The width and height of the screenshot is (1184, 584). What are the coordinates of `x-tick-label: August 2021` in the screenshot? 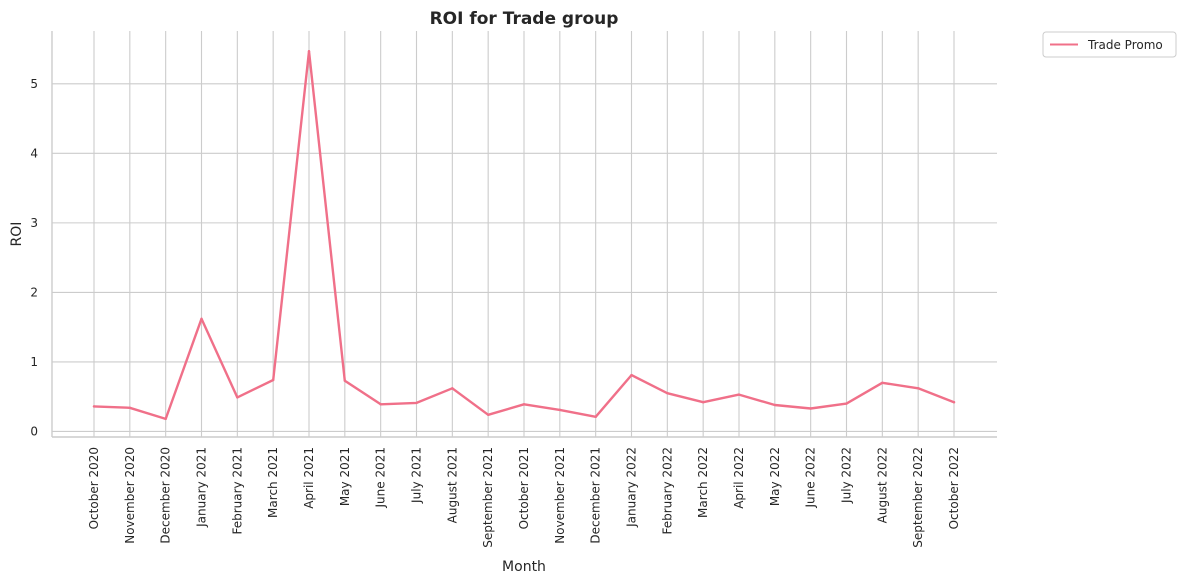 It's located at (452, 485).